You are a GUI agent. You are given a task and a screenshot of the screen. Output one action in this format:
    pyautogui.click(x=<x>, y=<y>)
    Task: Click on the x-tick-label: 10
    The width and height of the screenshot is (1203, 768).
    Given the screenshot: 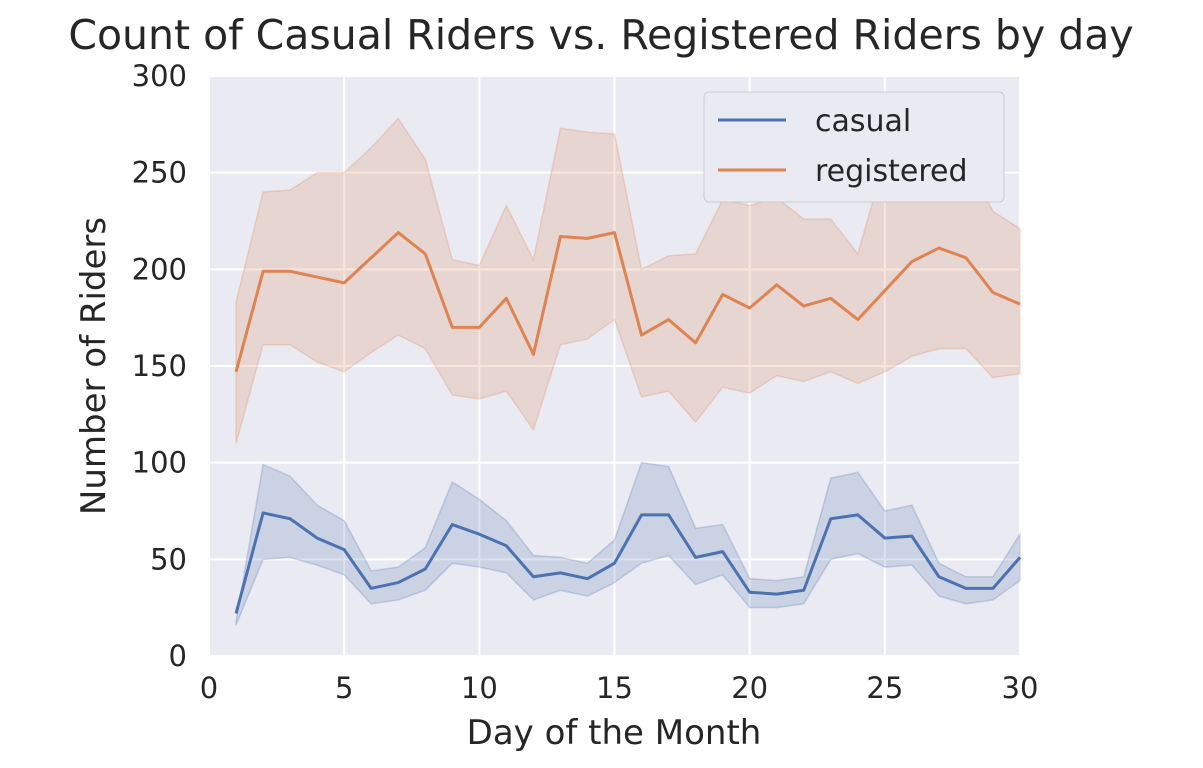 What is the action you would take?
    pyautogui.click(x=479, y=688)
    